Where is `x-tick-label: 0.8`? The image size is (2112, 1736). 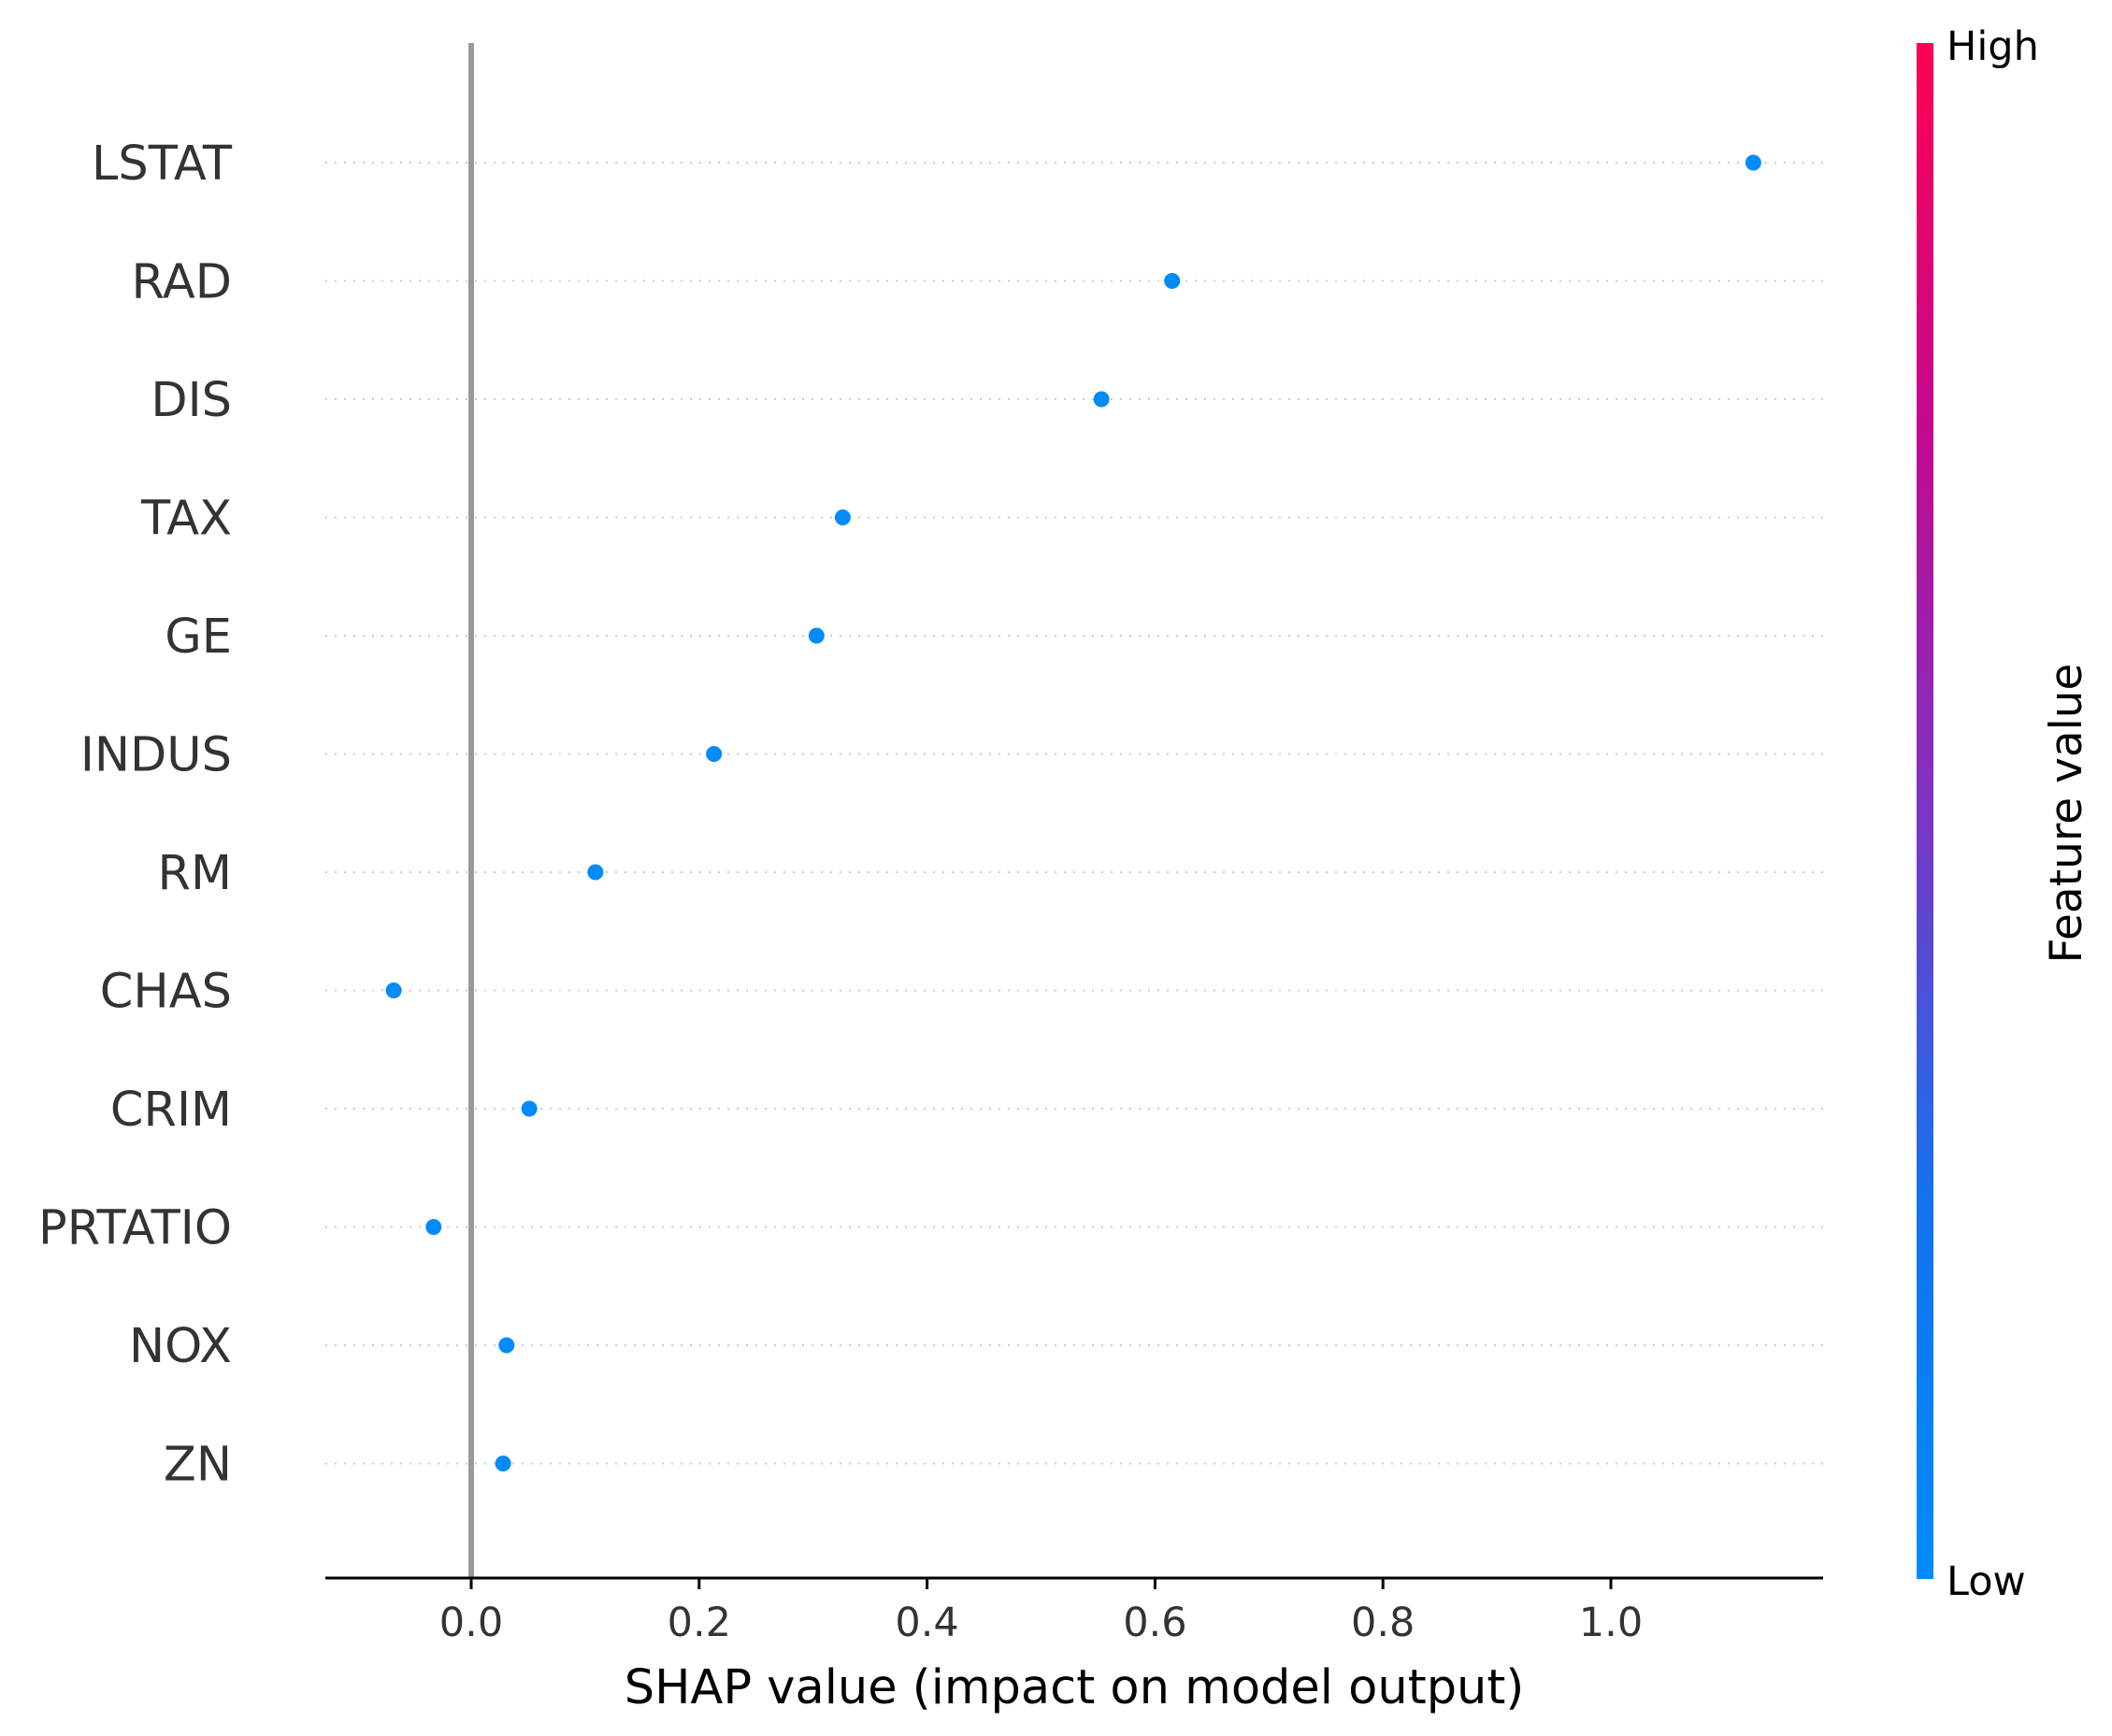 x-tick-label: 0.8 is located at coordinates (1383, 1623).